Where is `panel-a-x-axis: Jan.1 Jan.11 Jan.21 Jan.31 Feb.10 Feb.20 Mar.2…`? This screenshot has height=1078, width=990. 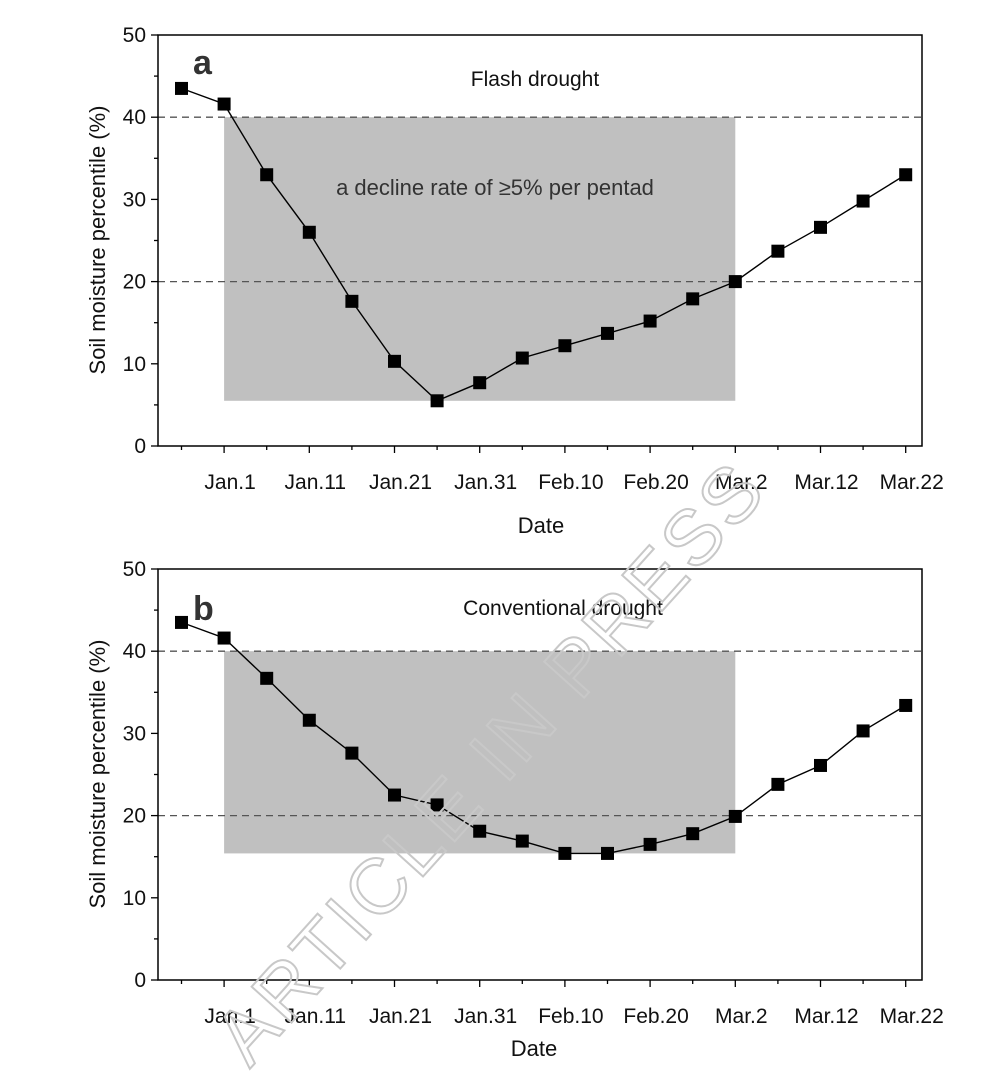
panel-a-x-axis: Jan.1 Jan.11 Jan.21 Jan.31 Feb.10 Feb.20 Mar.2… is located at coordinates (562, 470).